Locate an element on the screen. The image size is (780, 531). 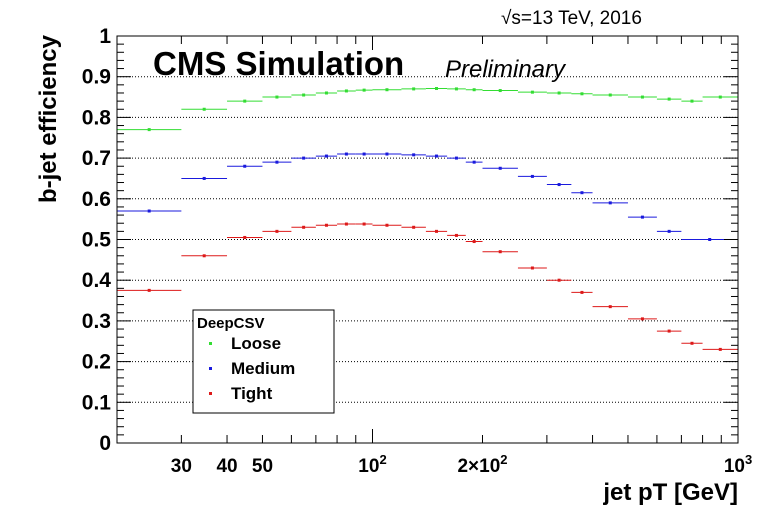
y-tick-label: 0.9 is located at coordinates (96, 77).